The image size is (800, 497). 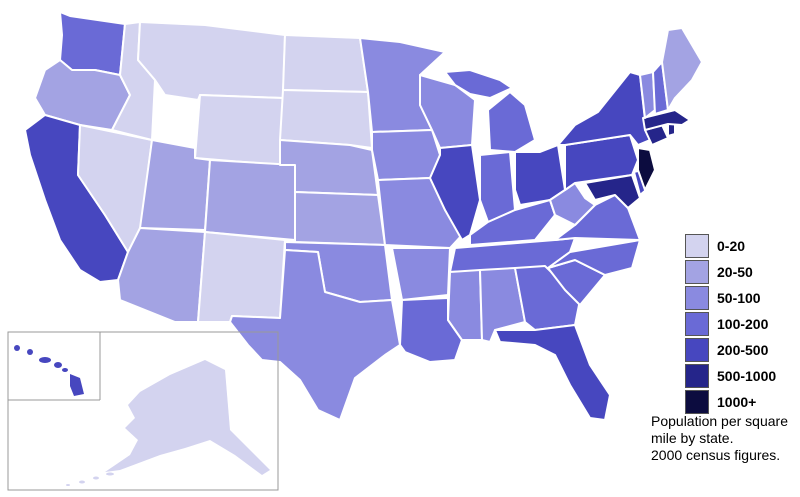 I want to click on legend-item: 0-20, so click(x=740, y=246).